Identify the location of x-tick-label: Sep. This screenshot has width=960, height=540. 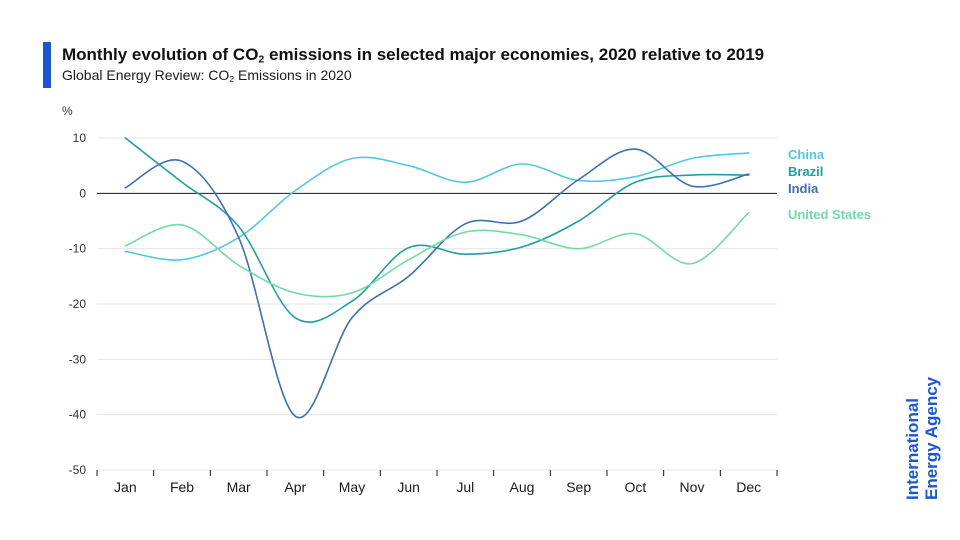
(578, 487).